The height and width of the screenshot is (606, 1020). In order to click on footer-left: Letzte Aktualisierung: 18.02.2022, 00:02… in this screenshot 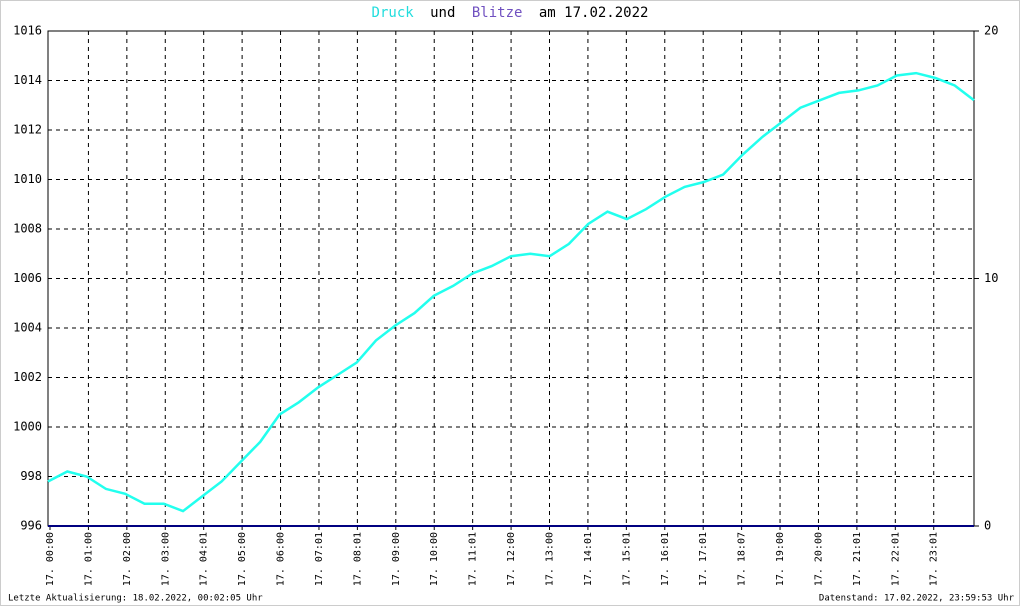, I will do `click(135, 599)`.